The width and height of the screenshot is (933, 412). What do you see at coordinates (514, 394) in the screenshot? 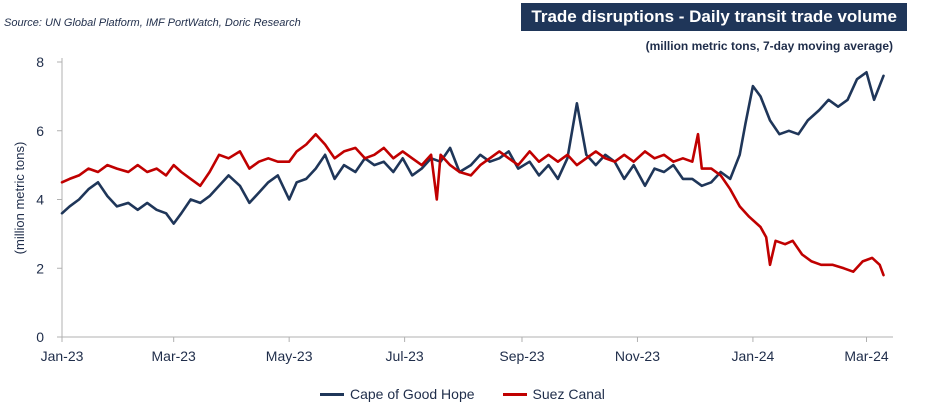
I see `legend-swatch-suez` at bounding box center [514, 394].